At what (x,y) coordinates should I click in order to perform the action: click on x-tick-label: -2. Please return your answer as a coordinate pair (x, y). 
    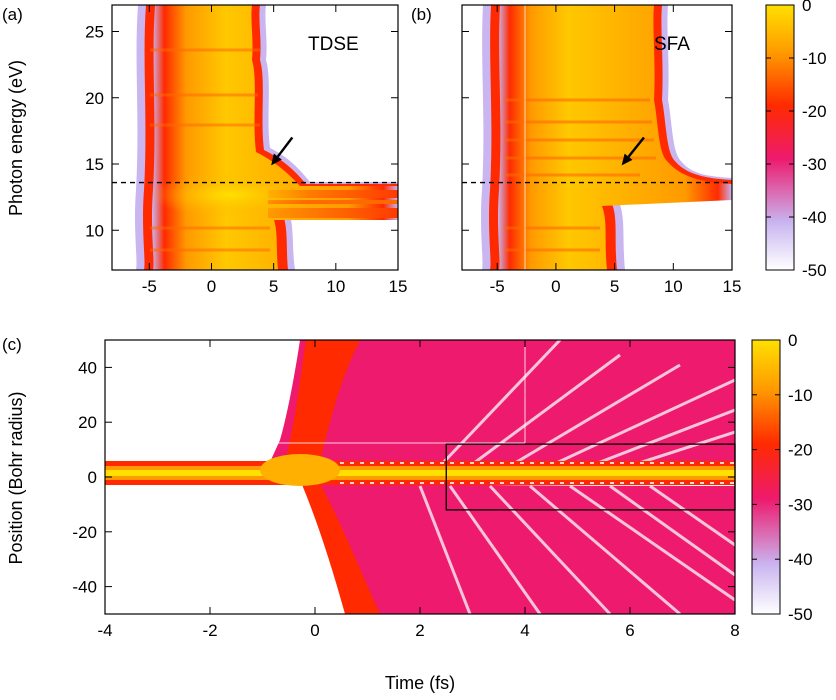
    Looking at the image, I should click on (209, 630).